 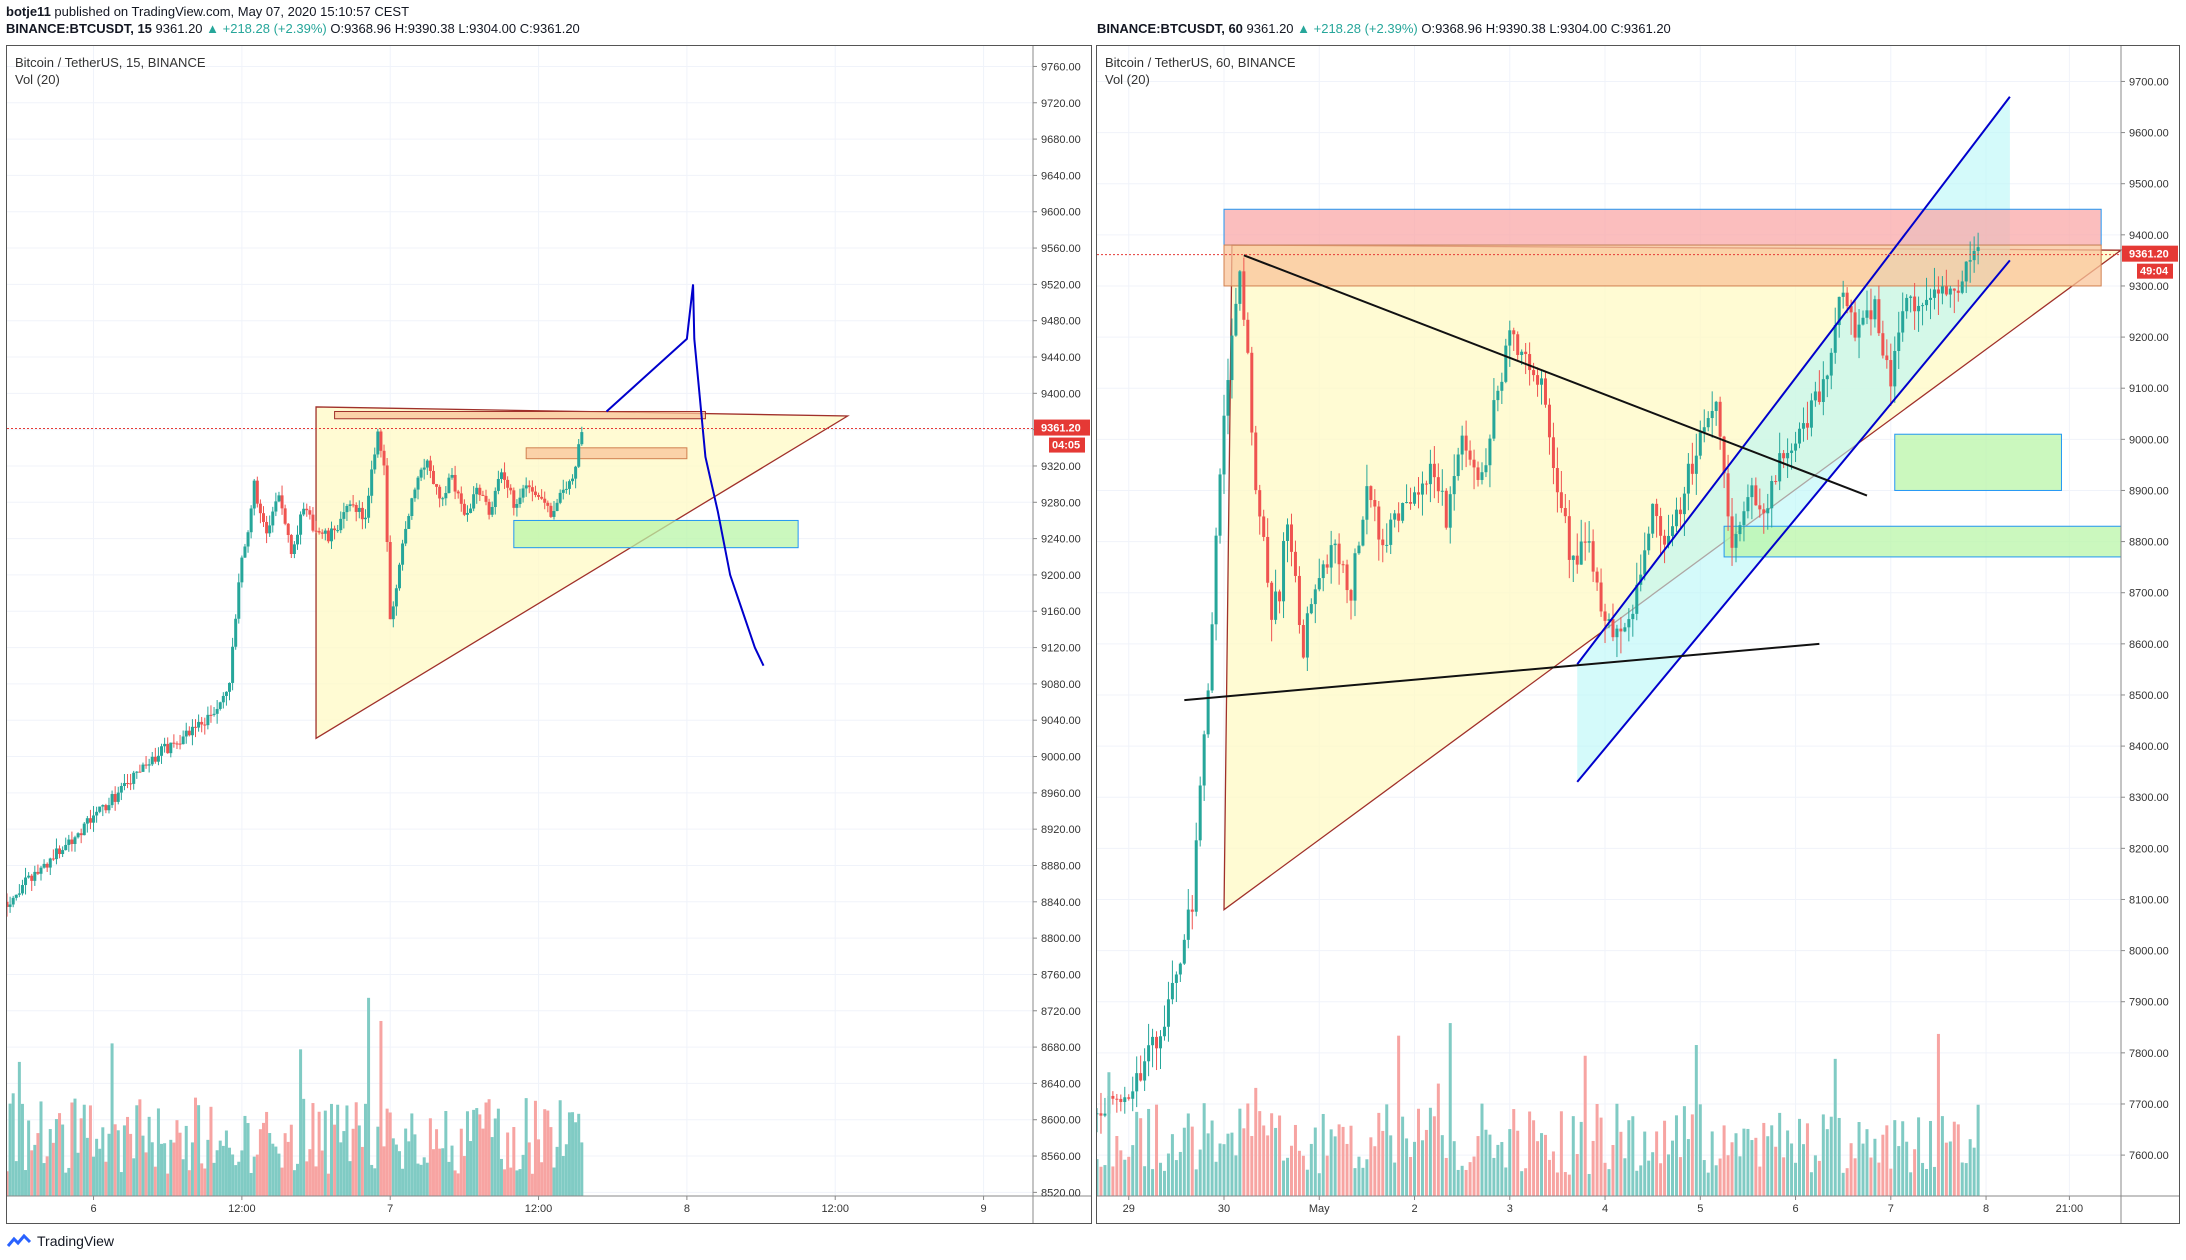 I want to click on left-price-tick-label: 8880.00, so click(x=1061, y=866).